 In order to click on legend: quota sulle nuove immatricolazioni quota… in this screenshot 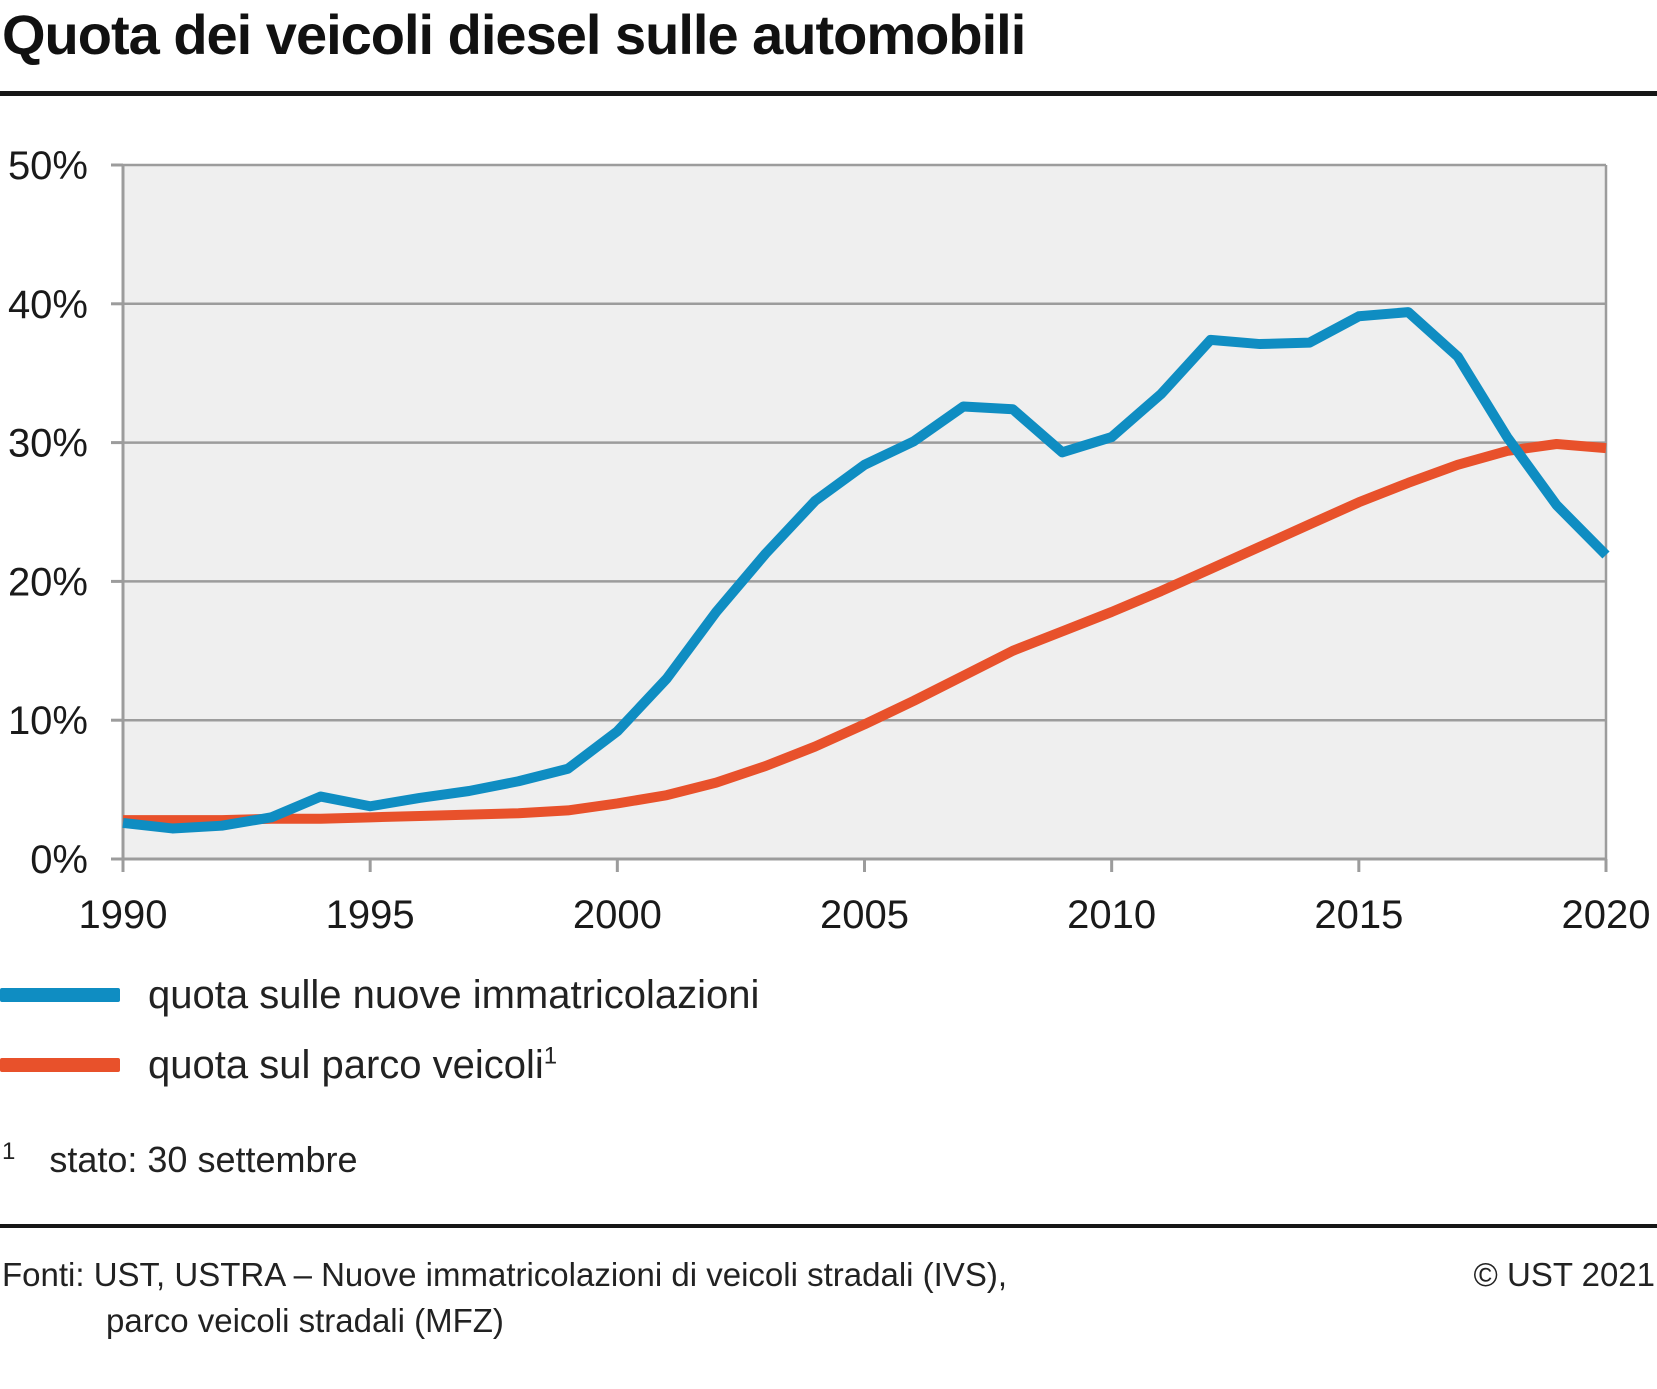, I will do `click(600, 1030)`.